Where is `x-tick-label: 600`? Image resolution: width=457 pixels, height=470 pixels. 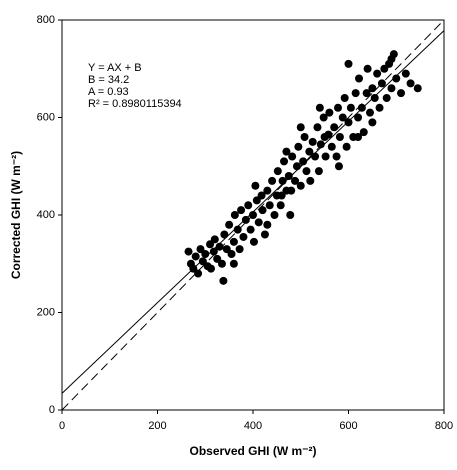
x-tick-label: 600 is located at coordinates (348, 426).